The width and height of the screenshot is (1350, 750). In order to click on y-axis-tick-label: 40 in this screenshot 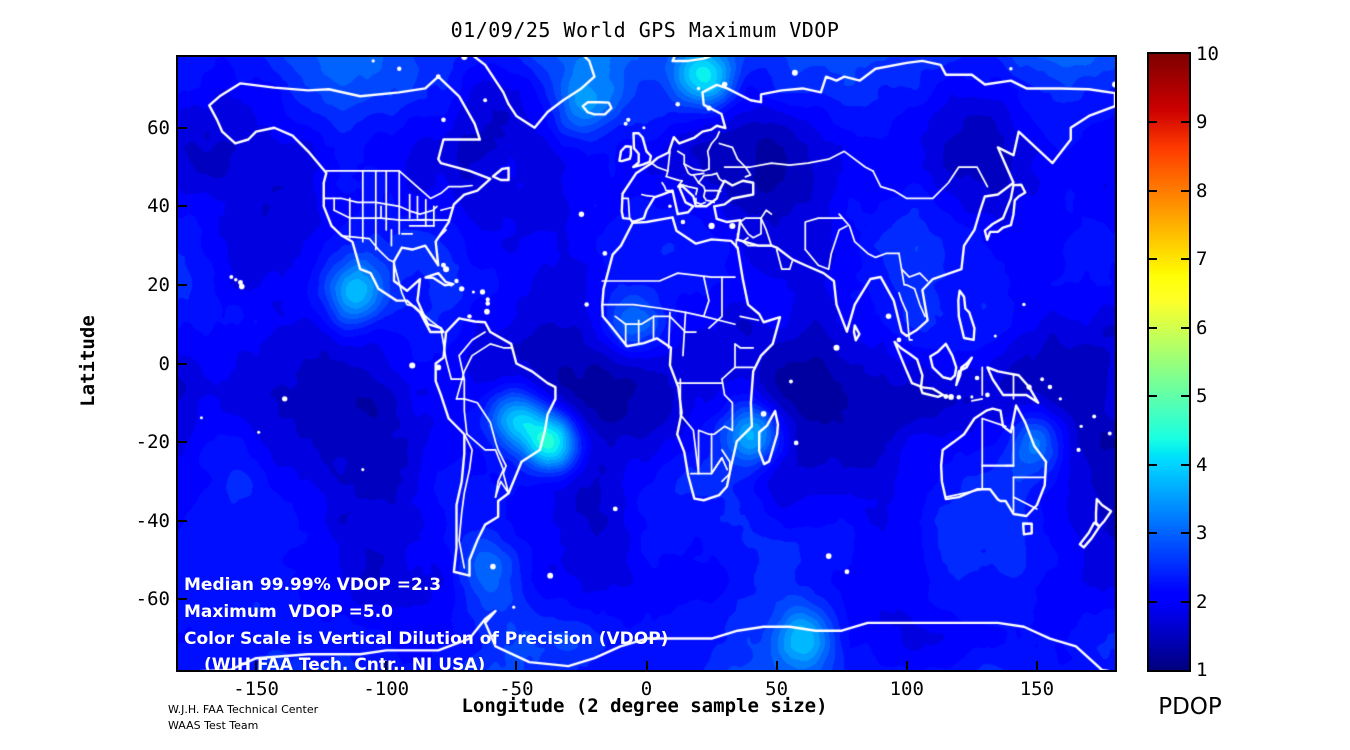, I will do `click(158, 206)`.